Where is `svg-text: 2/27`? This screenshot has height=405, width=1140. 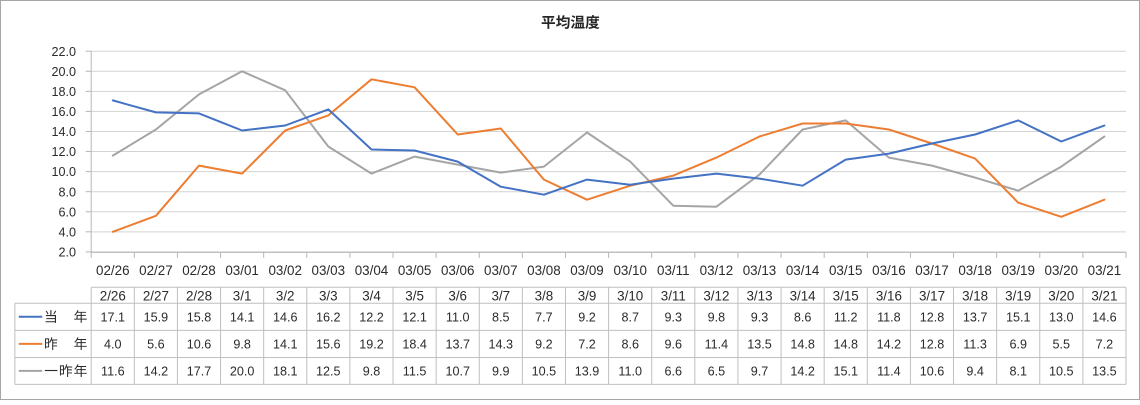
svg-text: 2/27 is located at coordinates (156, 295).